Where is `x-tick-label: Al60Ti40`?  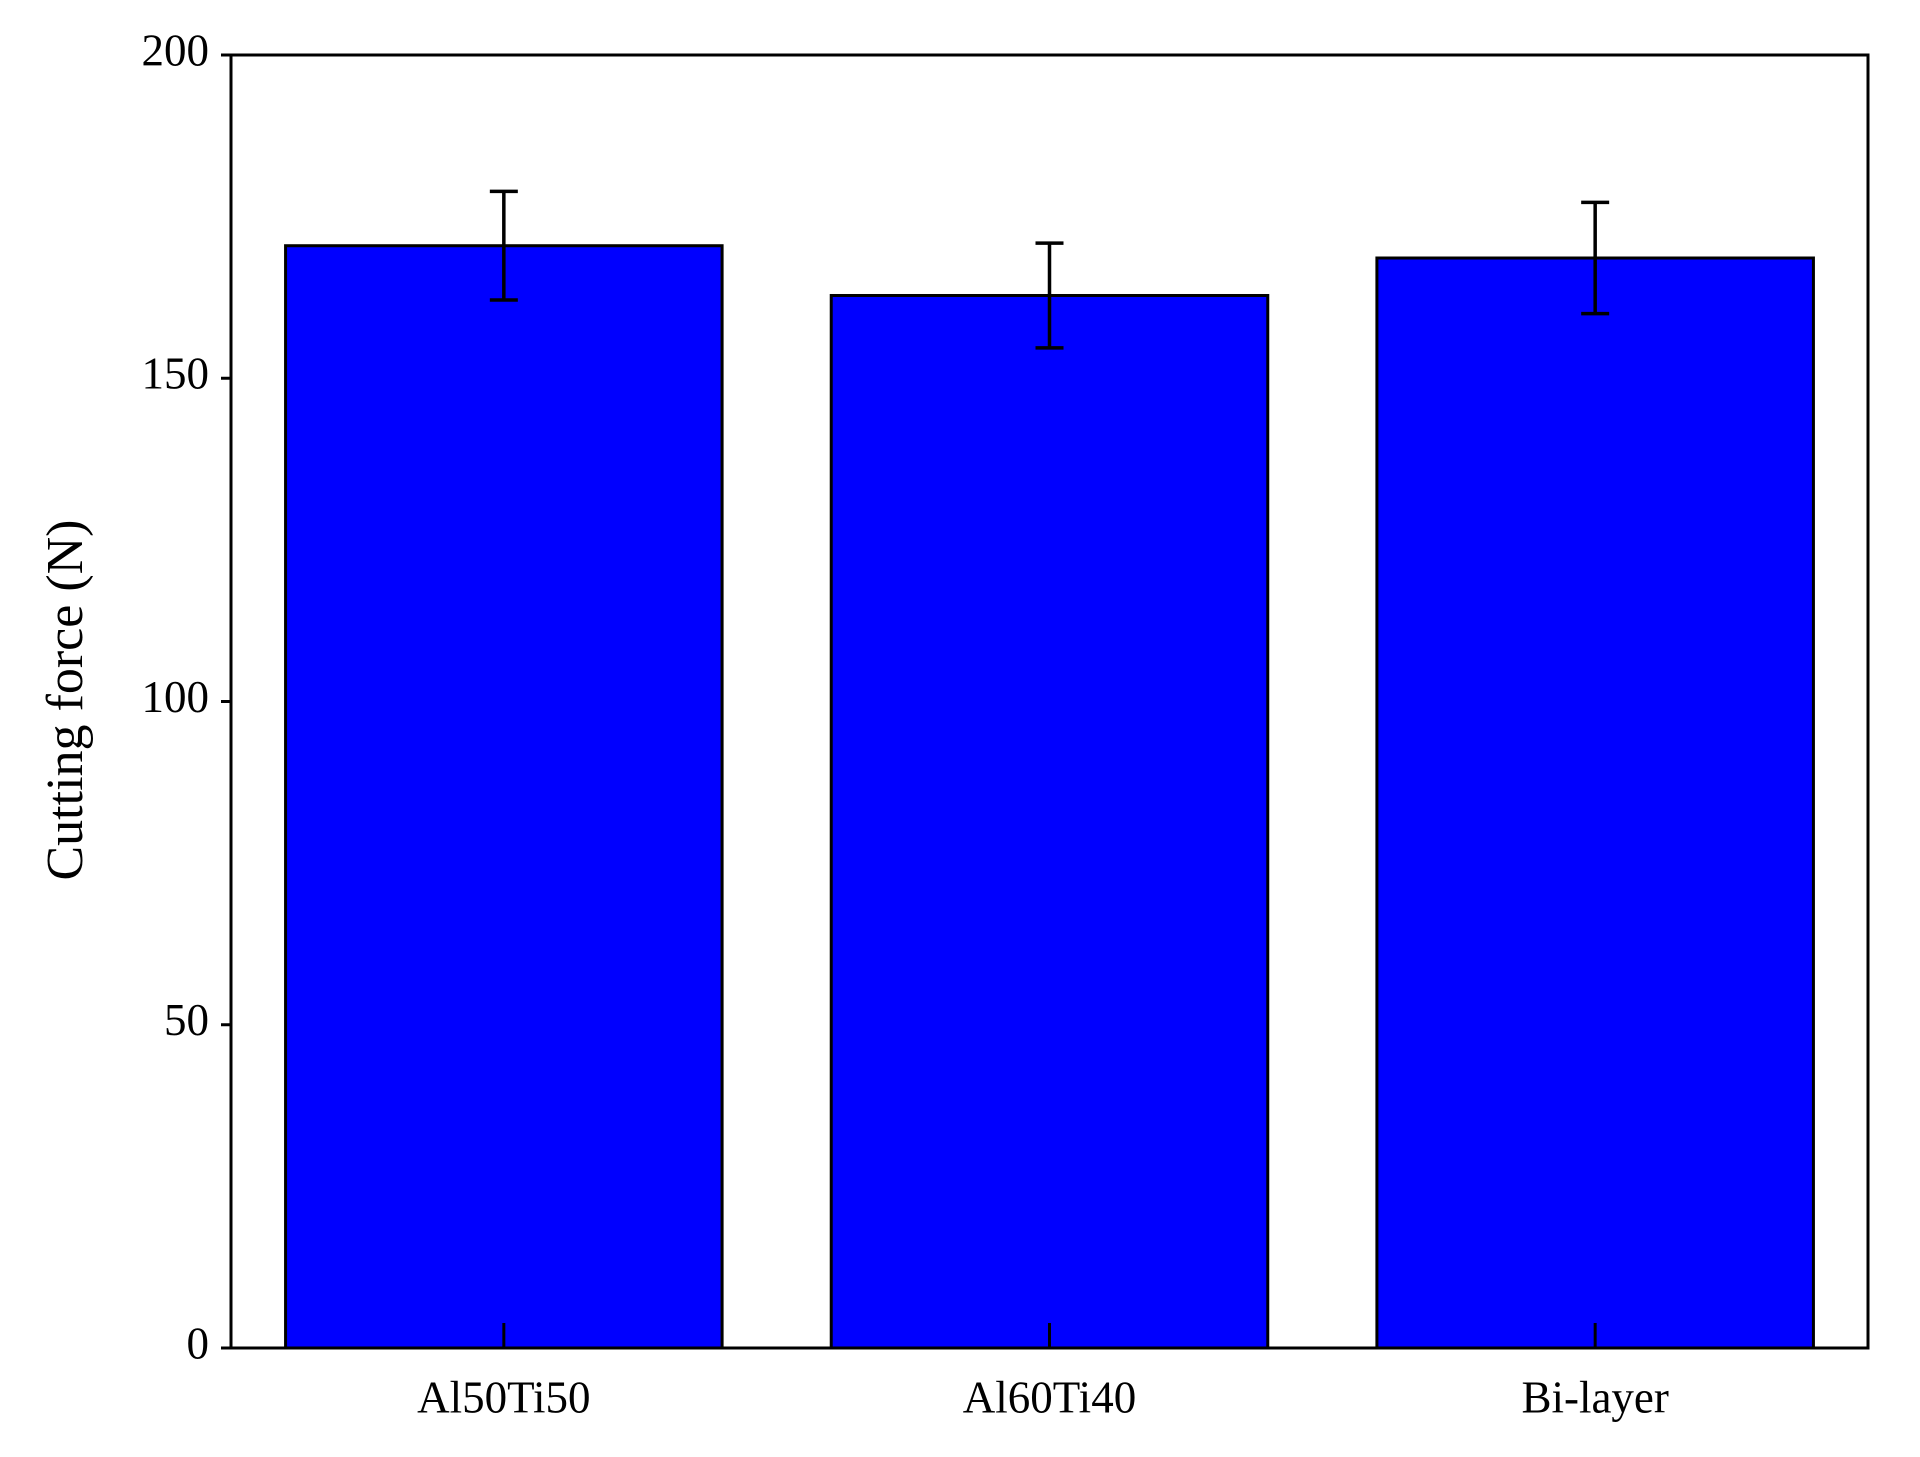 x-tick-label: Al60Ti40 is located at coordinates (1049, 1397).